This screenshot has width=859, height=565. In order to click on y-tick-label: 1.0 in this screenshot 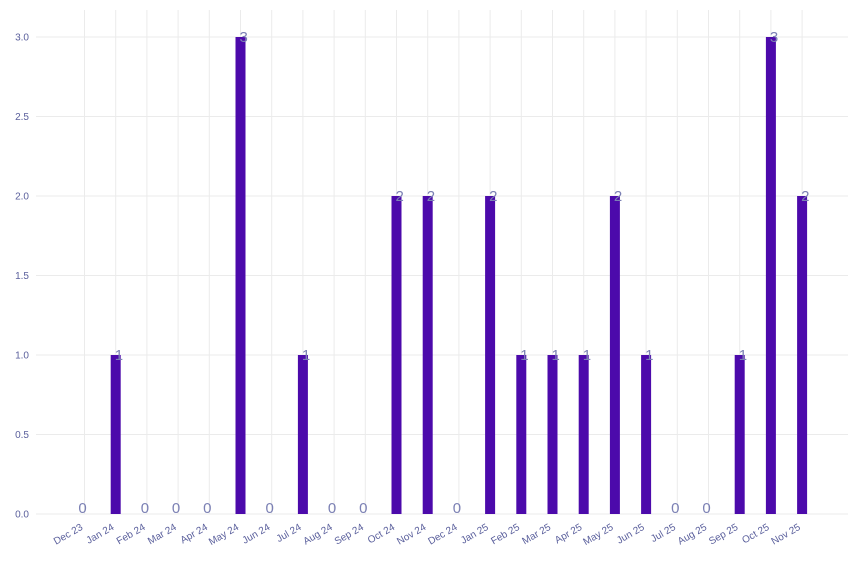, I will do `click(22, 356)`.